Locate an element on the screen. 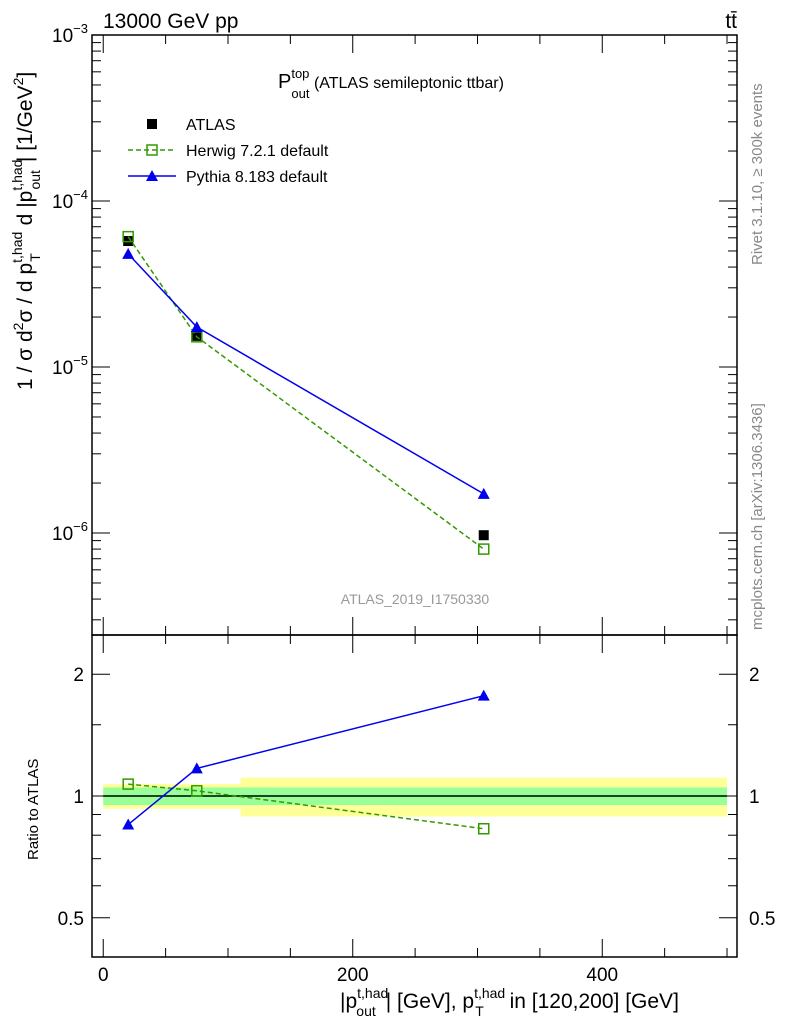  y-tick-label-right: 2 is located at coordinates (754, 675).